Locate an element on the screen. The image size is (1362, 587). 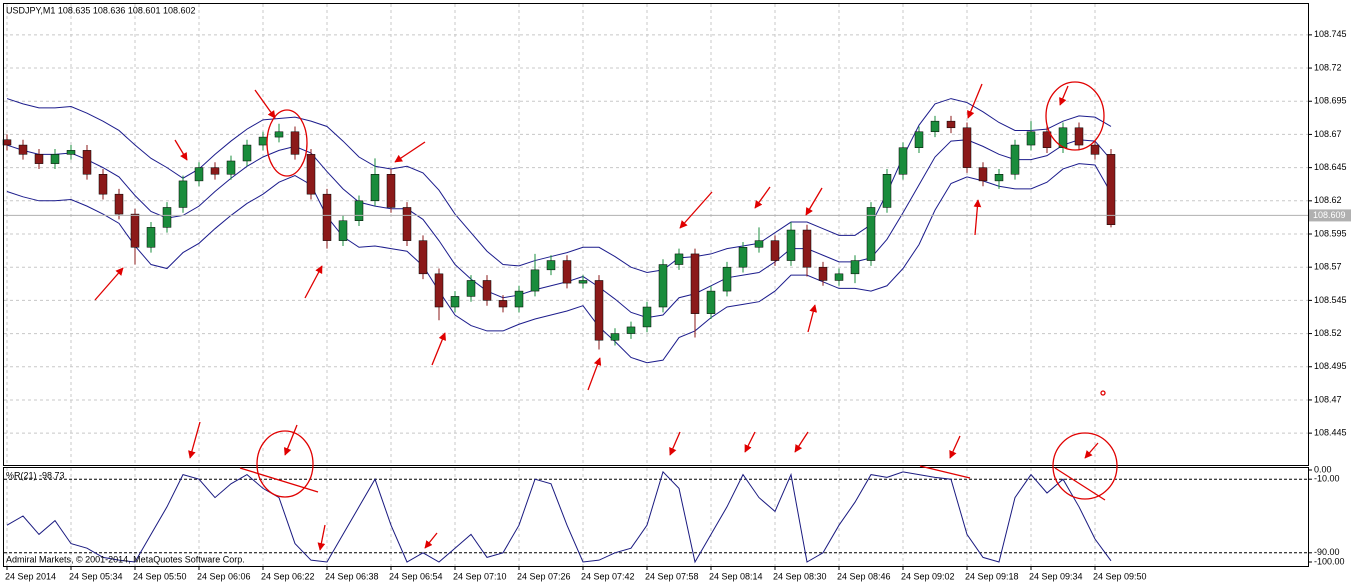
y-tick-label: 108.445 is located at coordinates (1330, 433).